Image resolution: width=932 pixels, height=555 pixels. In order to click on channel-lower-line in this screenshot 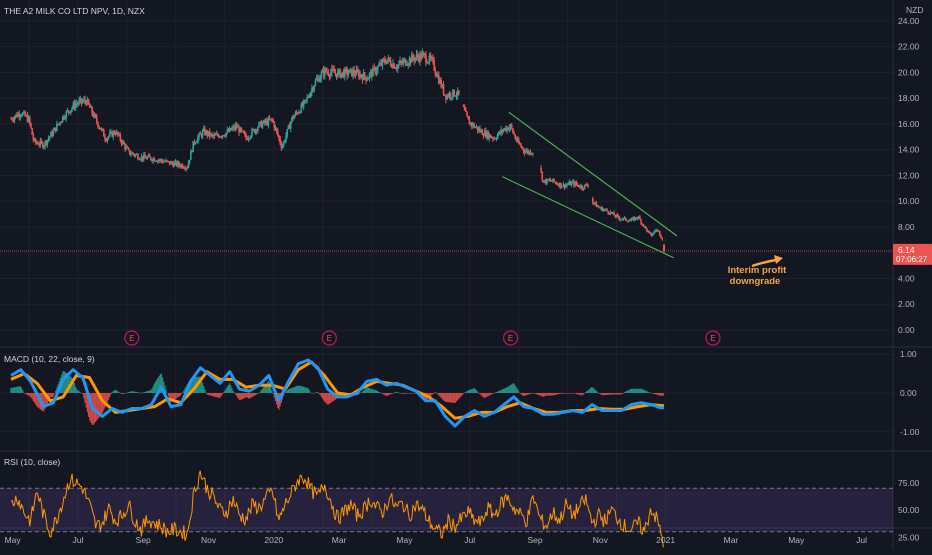, I will do `click(588, 217)`.